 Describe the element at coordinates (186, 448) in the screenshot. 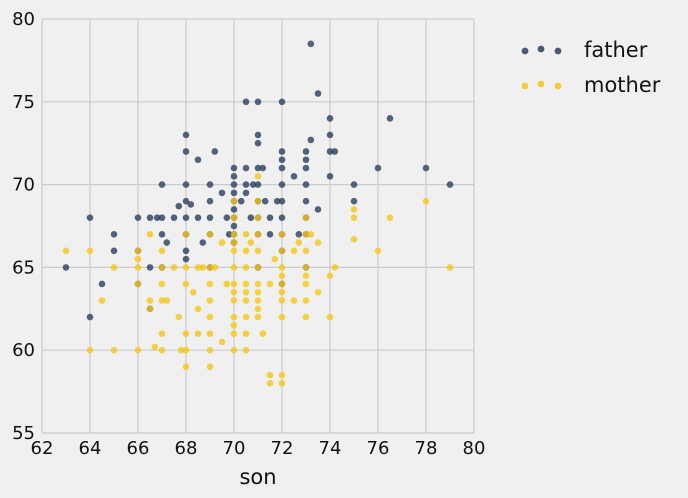

I see `x-tick-label: 68` at that location.